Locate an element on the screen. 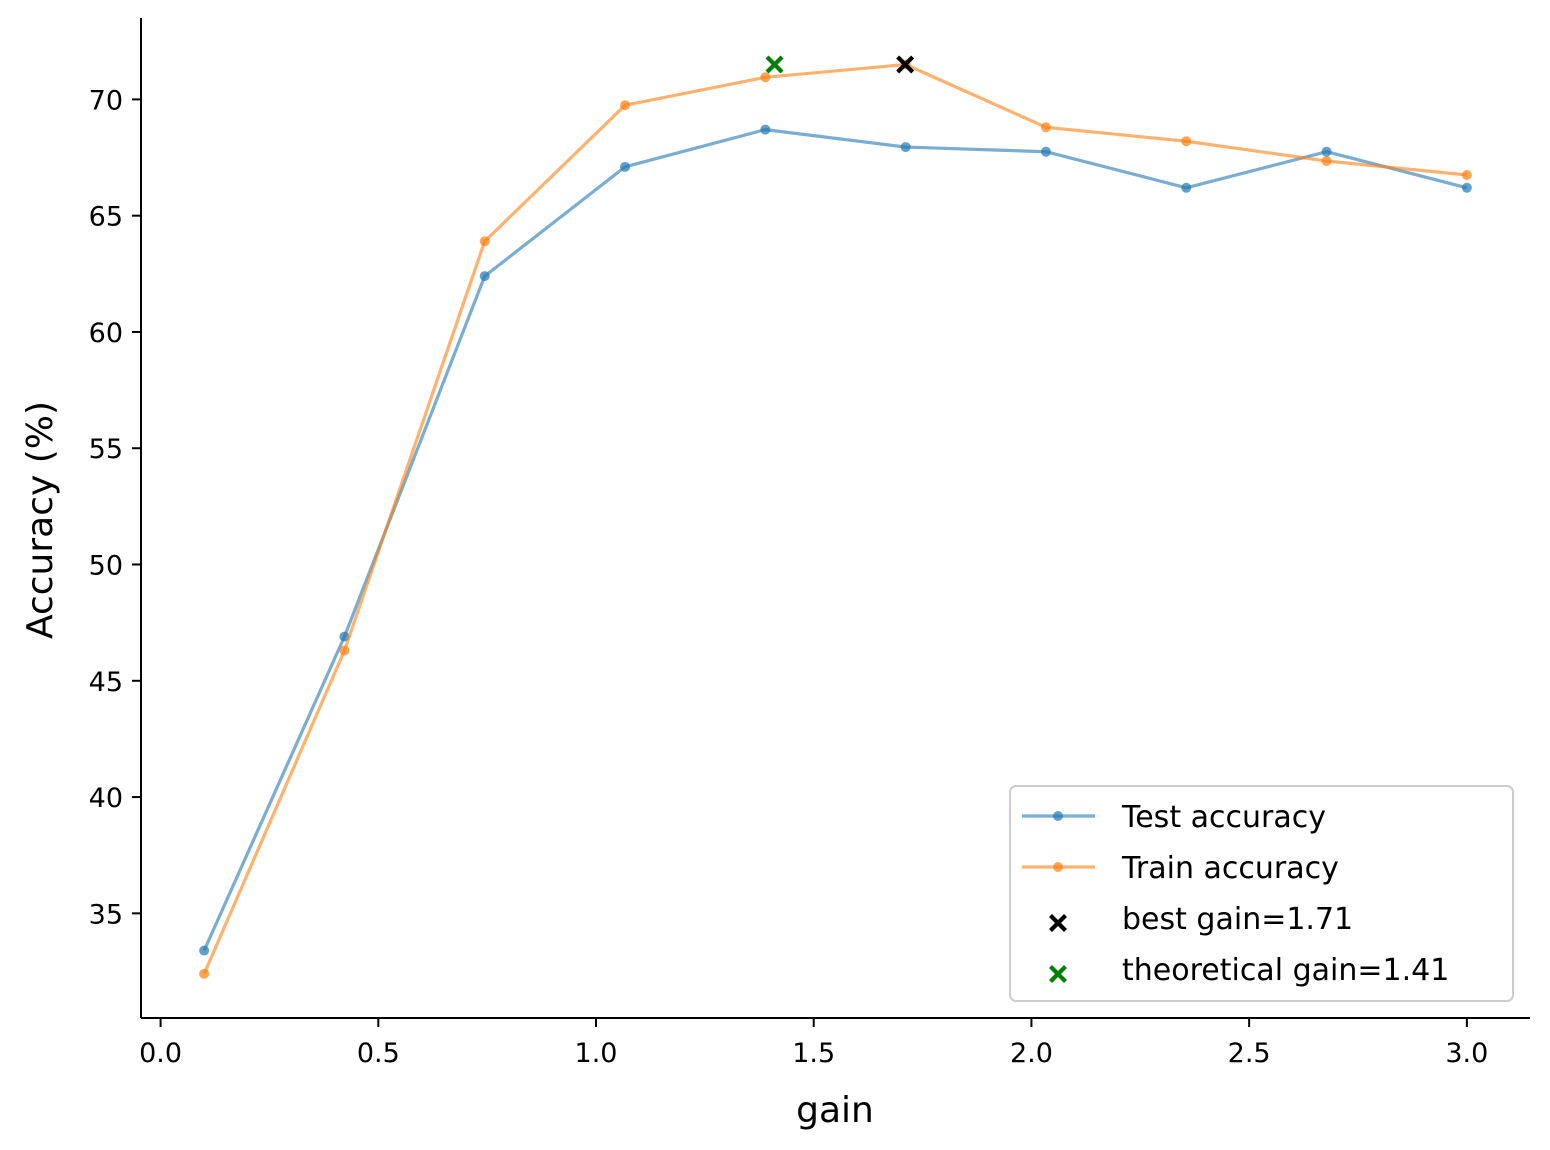  legend-entry-label: theoretical gain=1.41 is located at coordinates (1285, 970).